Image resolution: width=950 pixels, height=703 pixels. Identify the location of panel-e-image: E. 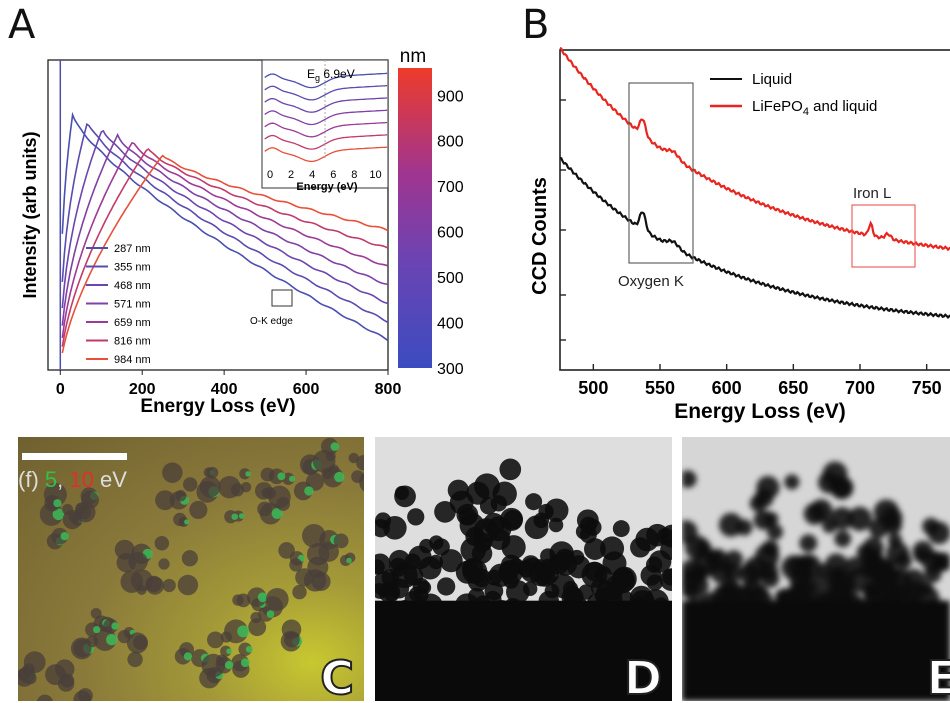
(816, 569).